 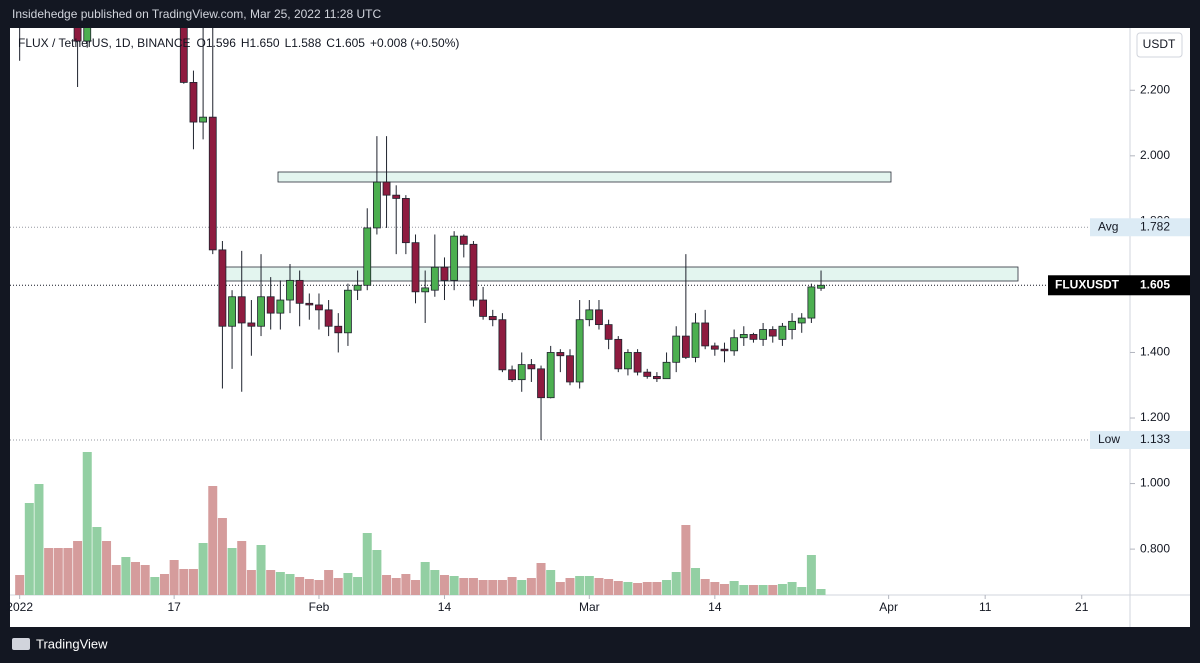 What do you see at coordinates (985, 607) in the screenshot?
I see `x-tick-label: 11` at bounding box center [985, 607].